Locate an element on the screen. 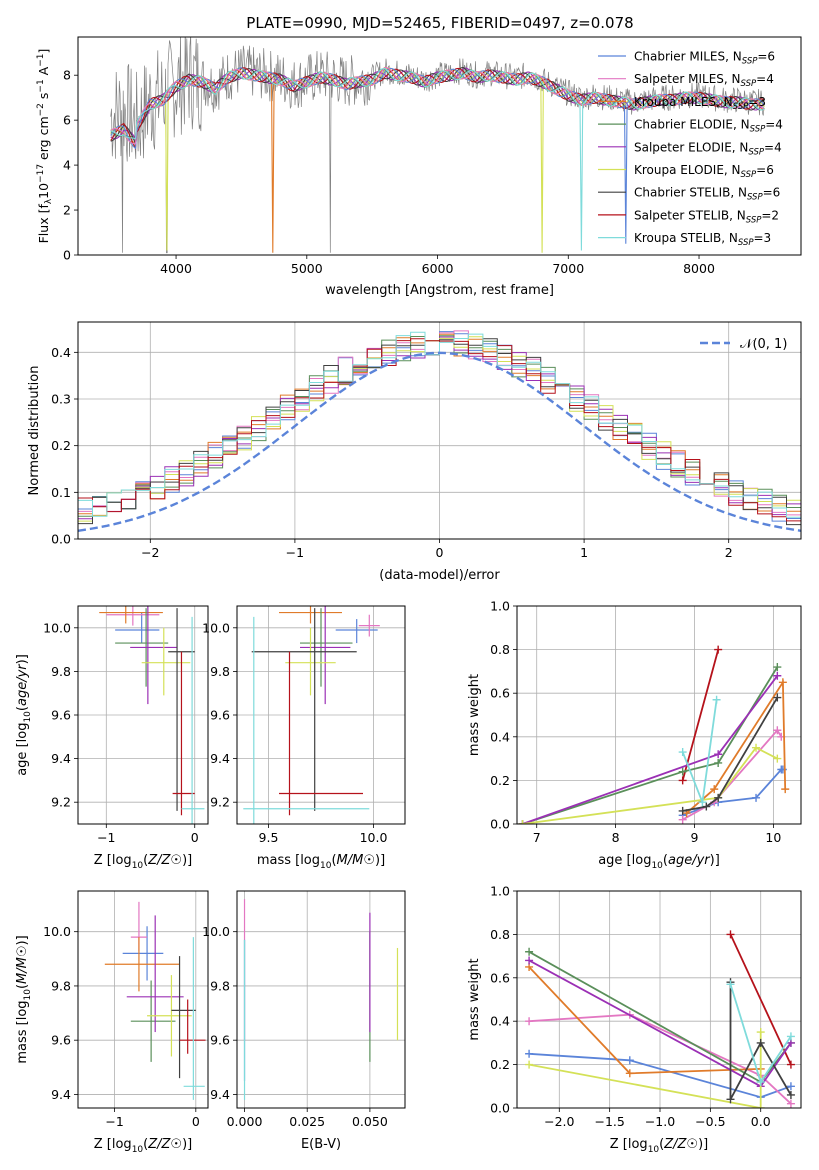 This screenshot has height=1170, width=819. weight-marker-salpeter_stelib is located at coordinates (730, 934).